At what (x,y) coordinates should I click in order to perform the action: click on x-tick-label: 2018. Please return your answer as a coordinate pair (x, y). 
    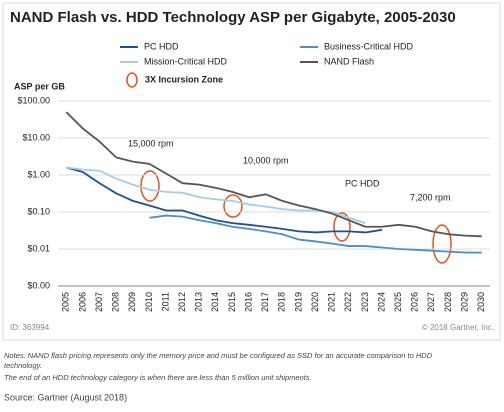
    Looking at the image, I should click on (282, 302).